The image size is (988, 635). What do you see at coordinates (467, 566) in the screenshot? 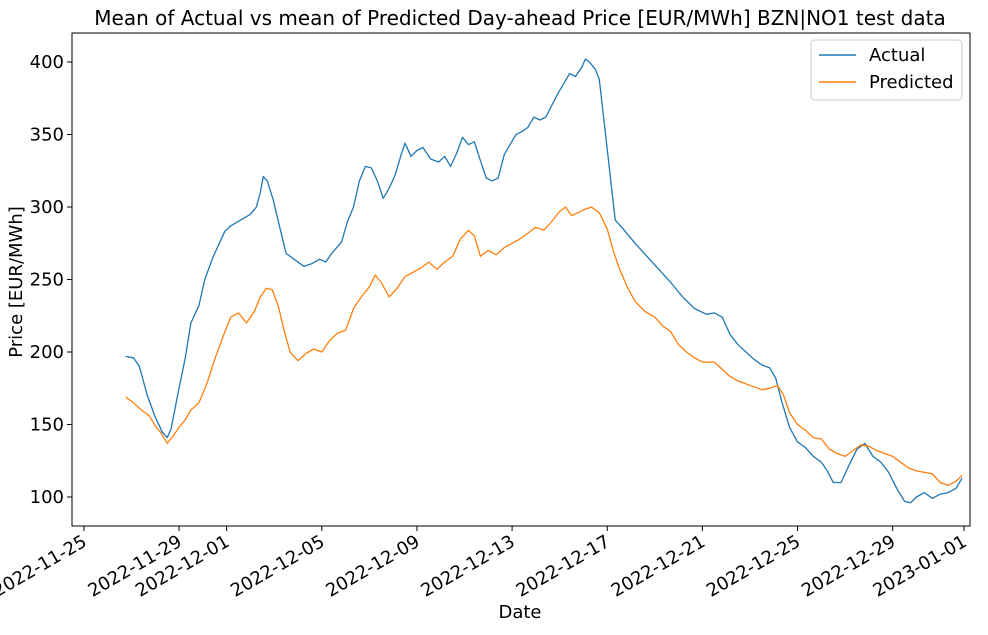
I see `x-tick-label: 2022-12-13` at bounding box center [467, 566].